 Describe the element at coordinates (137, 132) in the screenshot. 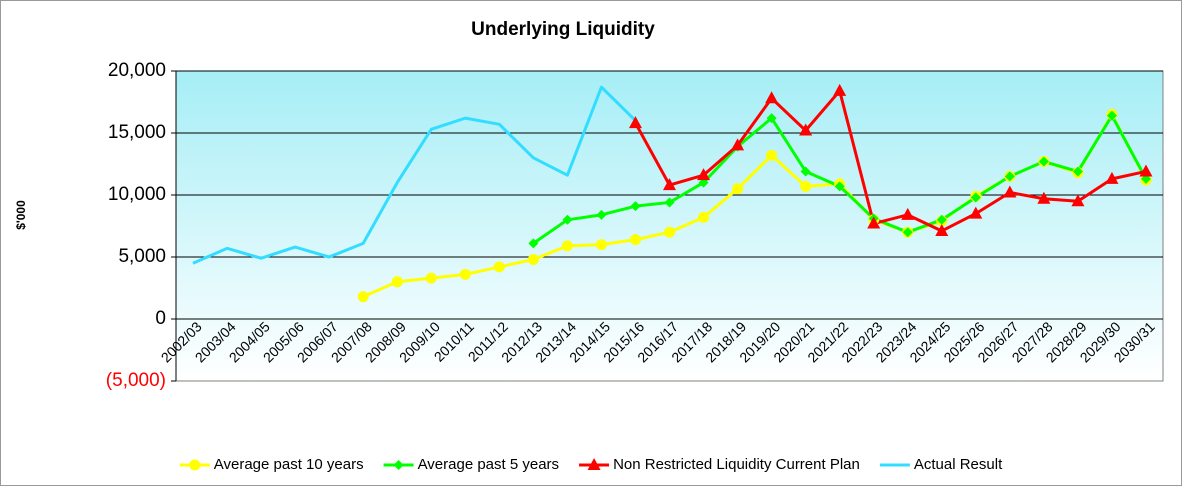

I see `y-tick-label: 15,000` at that location.